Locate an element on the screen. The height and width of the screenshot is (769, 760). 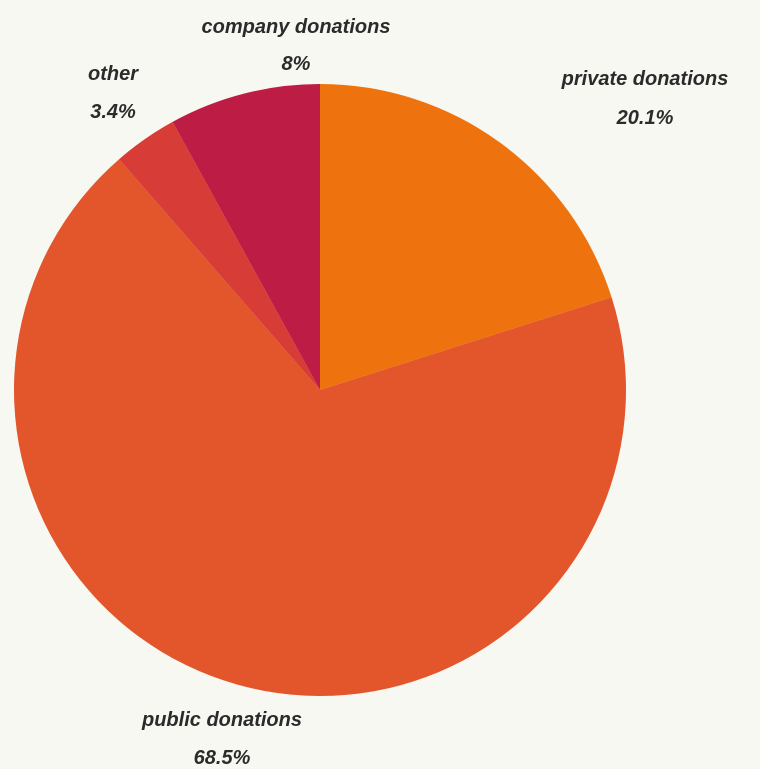
slice-value-private-donations: 20.1% is located at coordinates (645, 118).